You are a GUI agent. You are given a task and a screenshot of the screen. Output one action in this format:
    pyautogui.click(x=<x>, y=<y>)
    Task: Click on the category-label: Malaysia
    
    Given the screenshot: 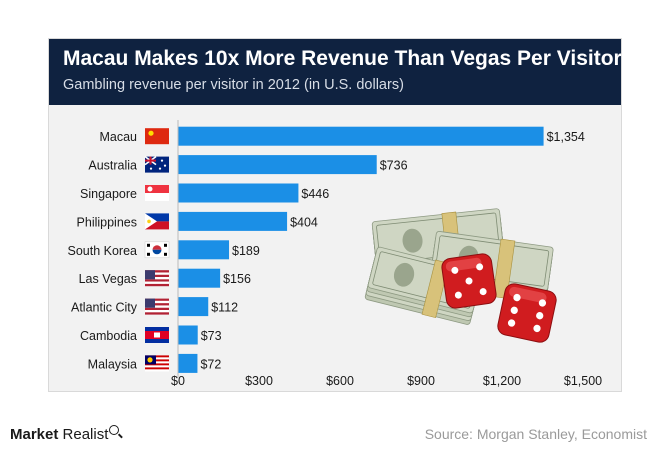 What is the action you would take?
    pyautogui.click(x=112, y=364)
    